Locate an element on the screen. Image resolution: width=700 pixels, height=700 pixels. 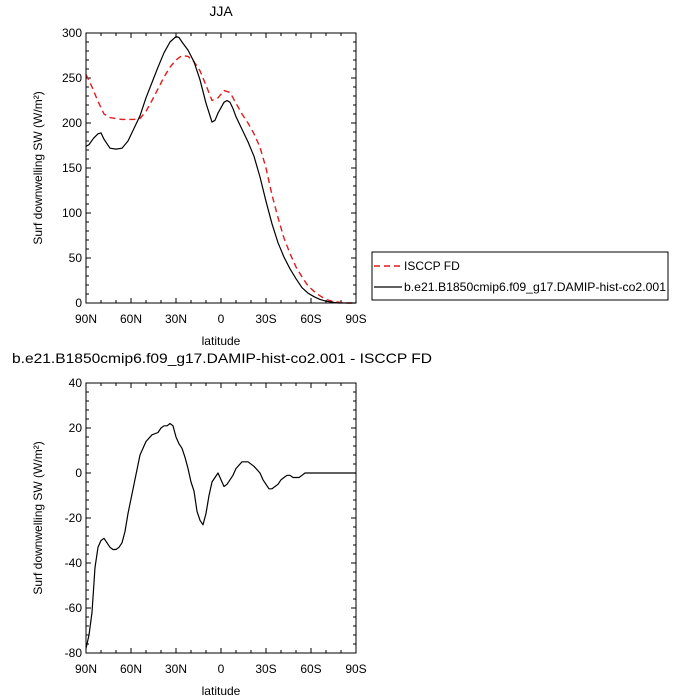
legend-box is located at coordinates (520, 276).